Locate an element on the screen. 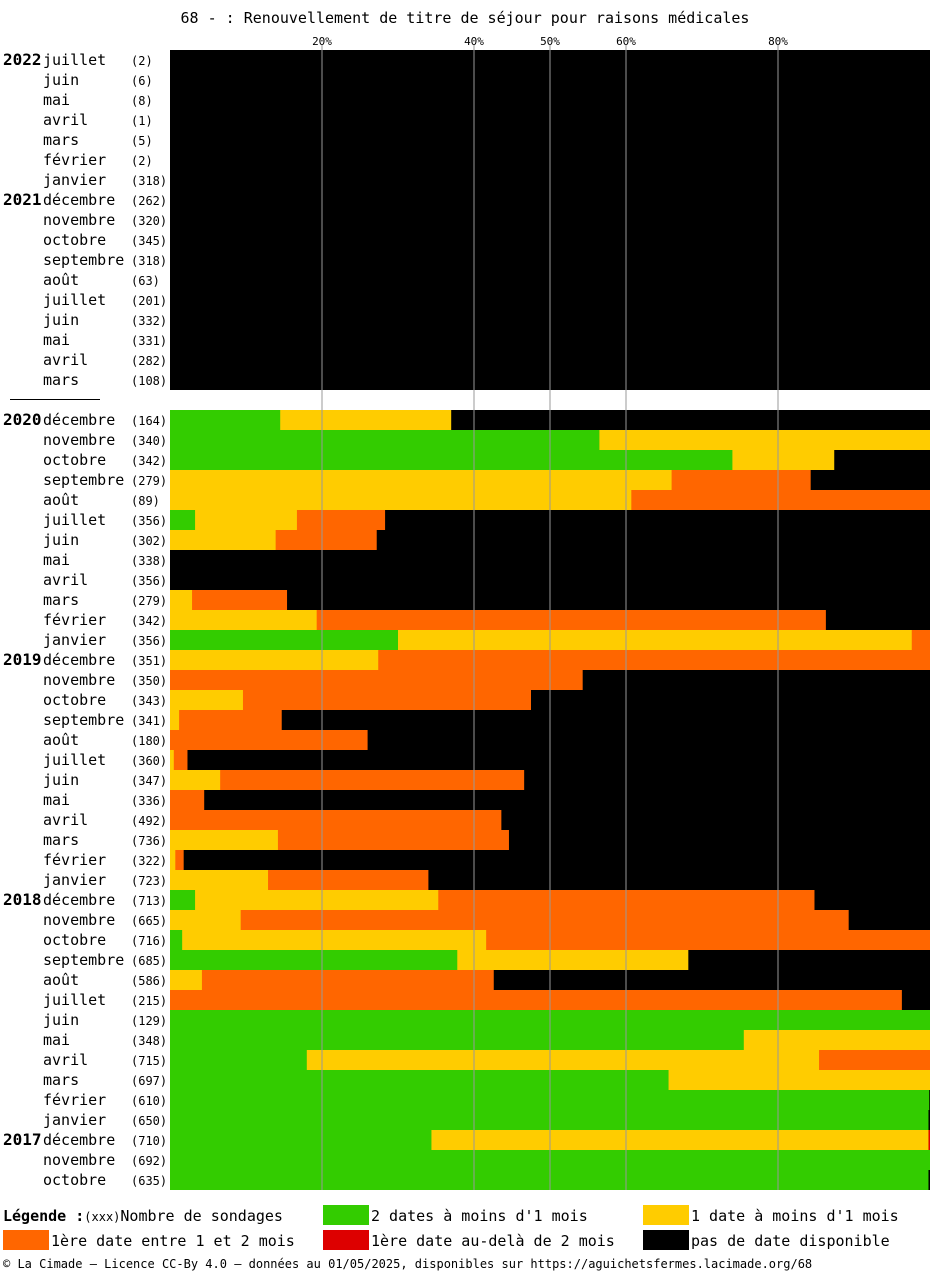 The image size is (930, 1275). count-label: (350) is located at coordinates (149, 681).